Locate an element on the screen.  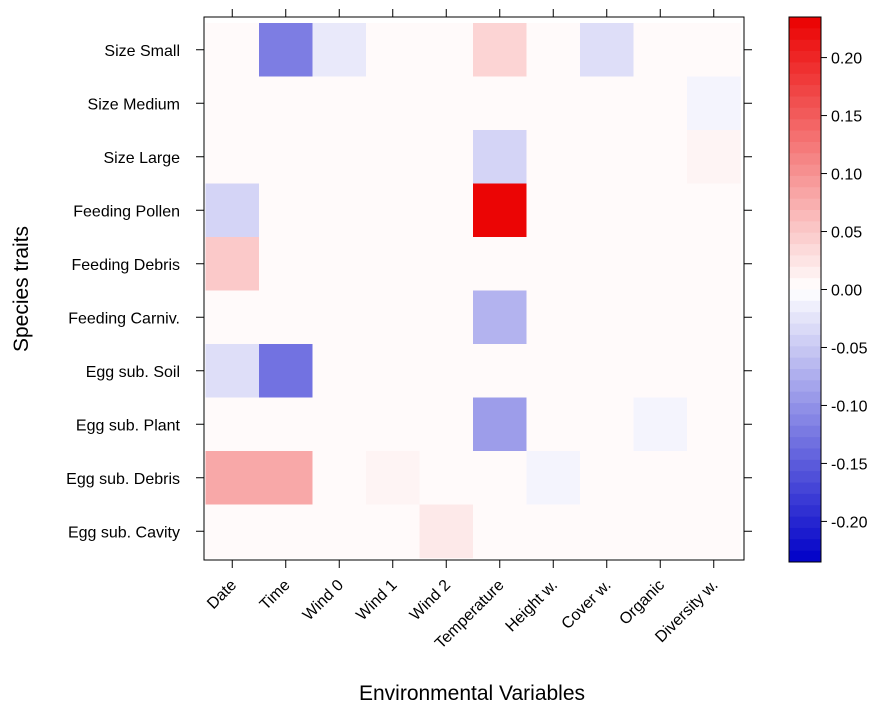
y-tick-label: Egg sub. Cavity is located at coordinates (124, 532).